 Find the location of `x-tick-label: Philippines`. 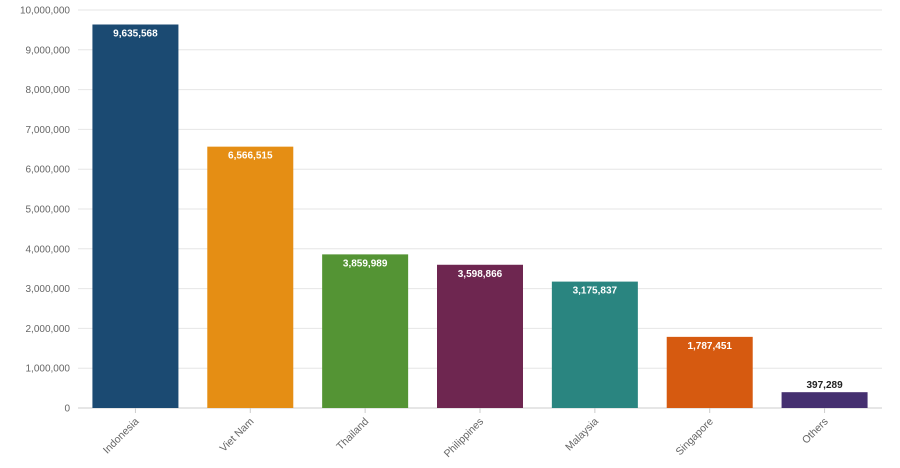

x-tick-label: Philippines is located at coordinates (464, 438).